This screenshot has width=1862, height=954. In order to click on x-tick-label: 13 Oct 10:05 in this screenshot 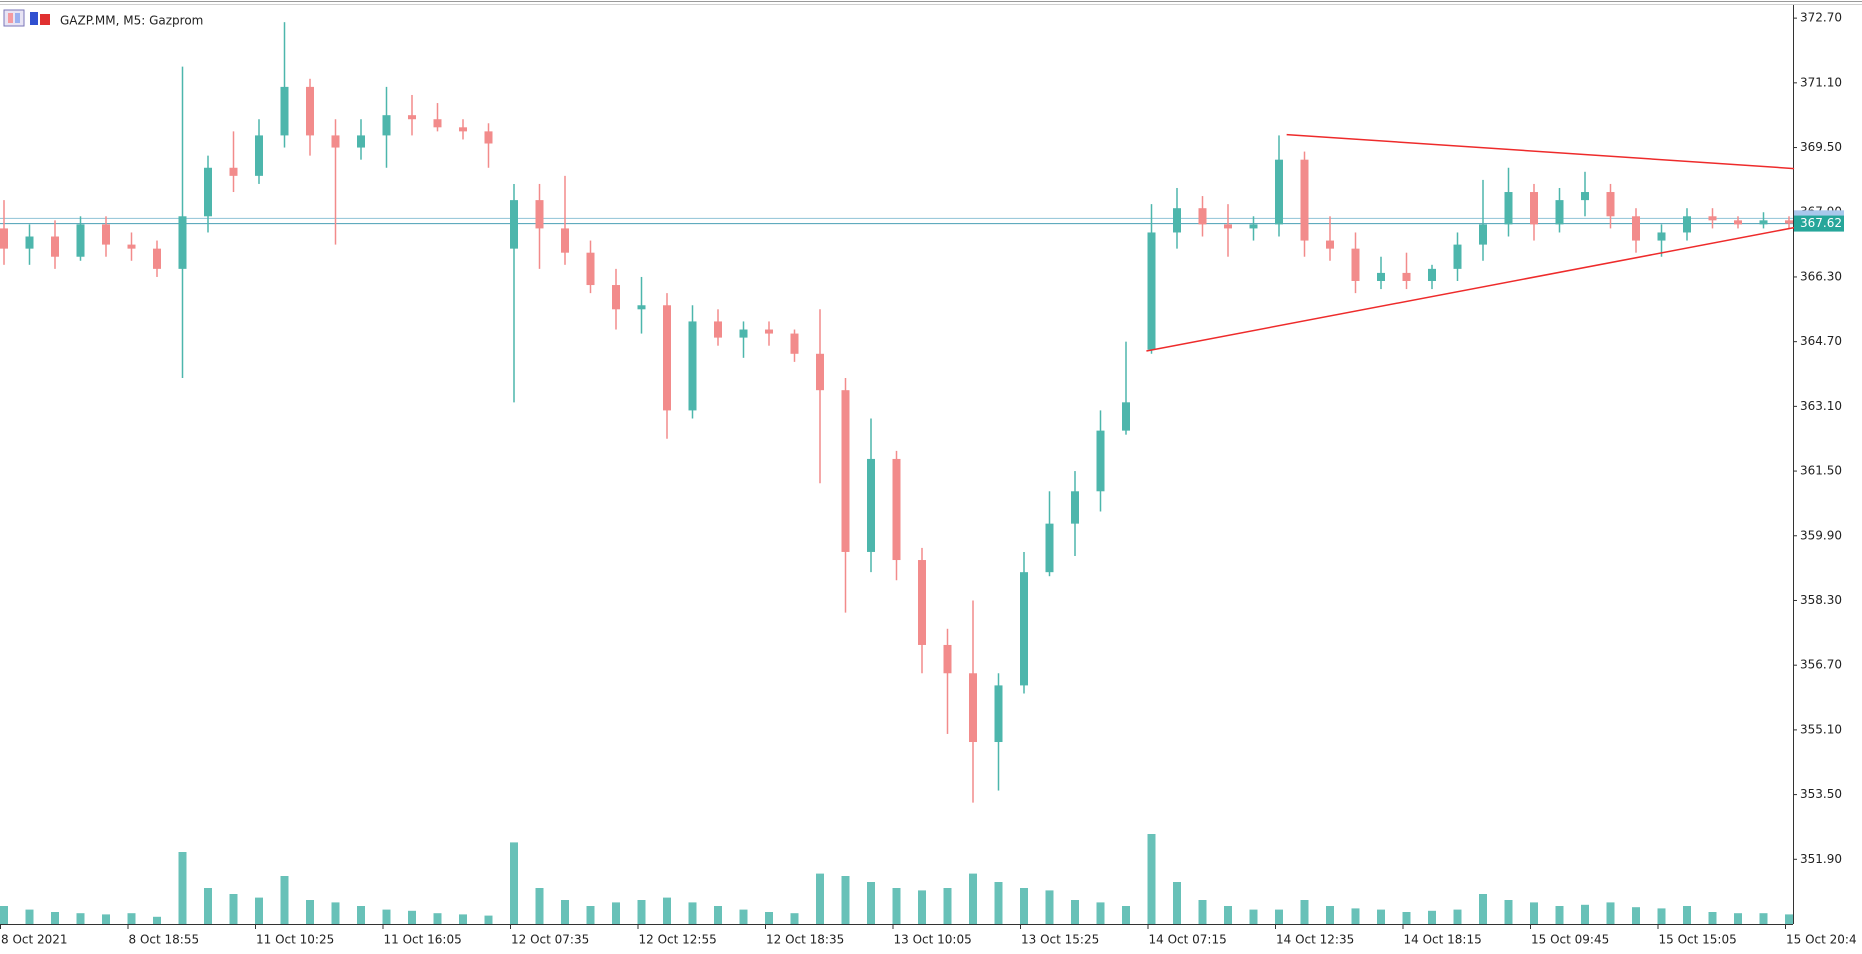, I will do `click(933, 940)`.